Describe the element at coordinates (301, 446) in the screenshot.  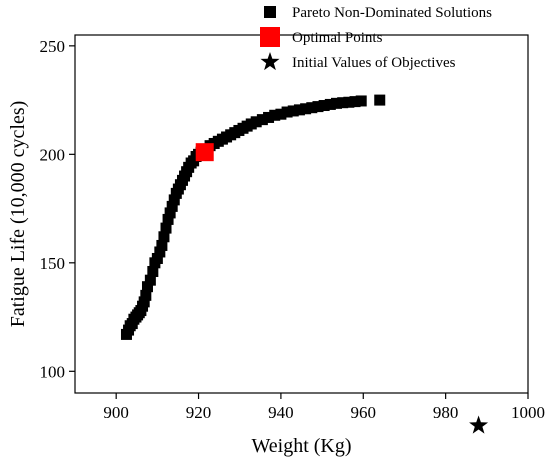
I see `x-axis-title: Weight (Kg)` at that location.